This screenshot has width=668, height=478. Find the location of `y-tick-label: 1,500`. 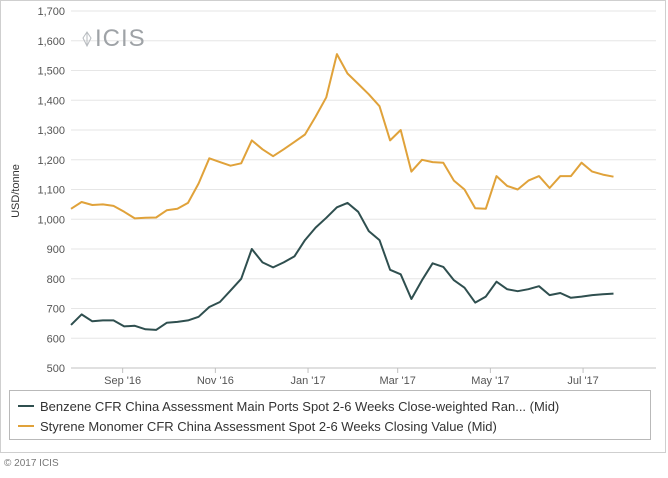

y-tick-label: 1,500 is located at coordinates (51, 72).